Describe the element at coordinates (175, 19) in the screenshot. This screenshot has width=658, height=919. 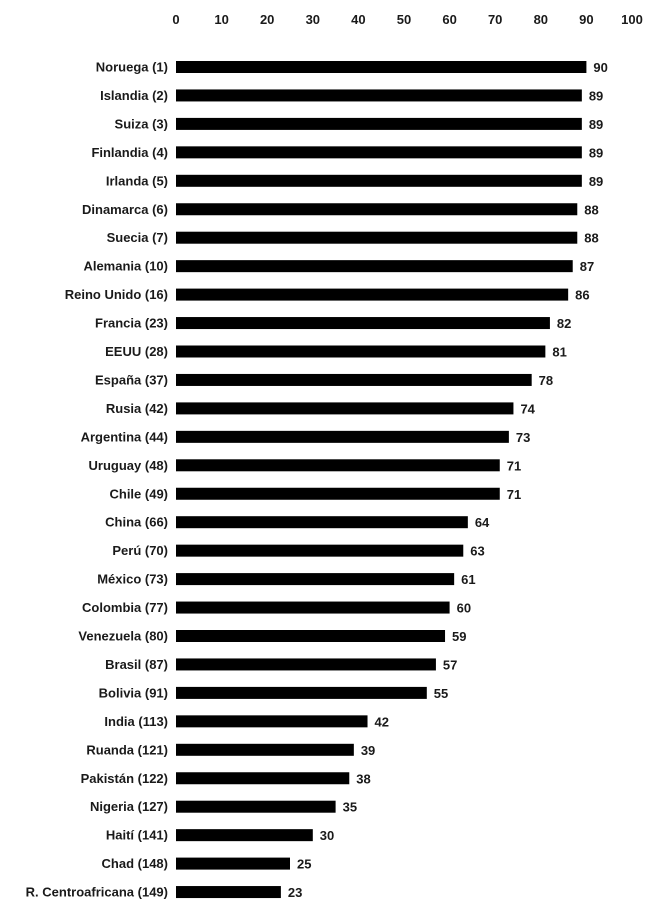
I see `x-tick-label-0: 0` at that location.